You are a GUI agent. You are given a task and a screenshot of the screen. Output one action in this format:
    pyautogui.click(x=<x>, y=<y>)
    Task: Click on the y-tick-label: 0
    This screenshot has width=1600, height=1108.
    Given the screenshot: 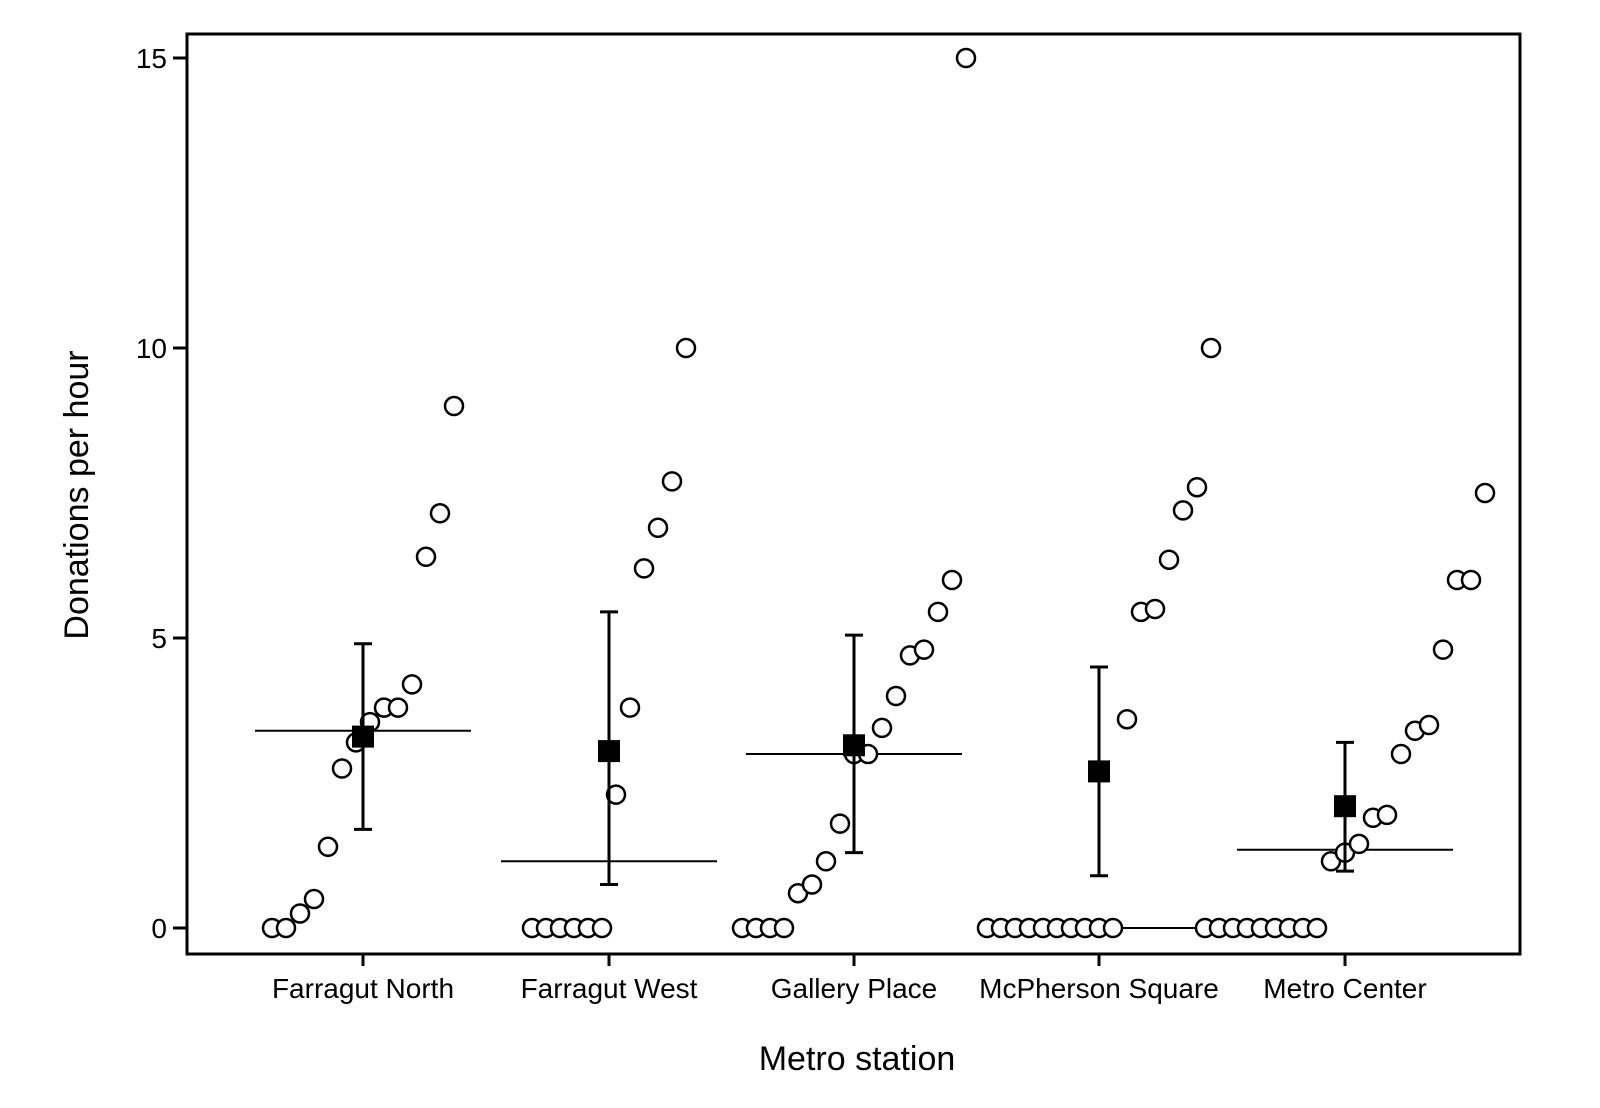 What is the action you would take?
    pyautogui.click(x=159, y=928)
    